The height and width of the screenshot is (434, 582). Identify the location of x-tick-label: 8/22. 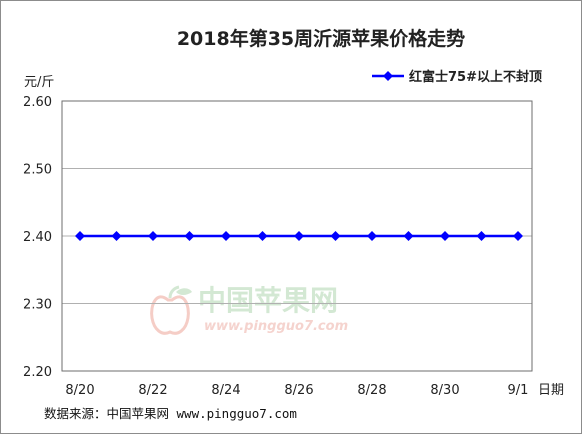
(152, 390).